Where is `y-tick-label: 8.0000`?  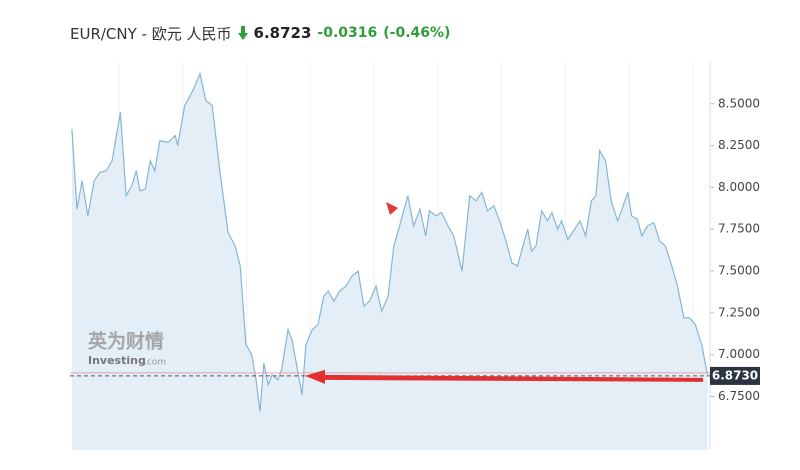 y-tick-label: 8.0000 is located at coordinates (739, 187).